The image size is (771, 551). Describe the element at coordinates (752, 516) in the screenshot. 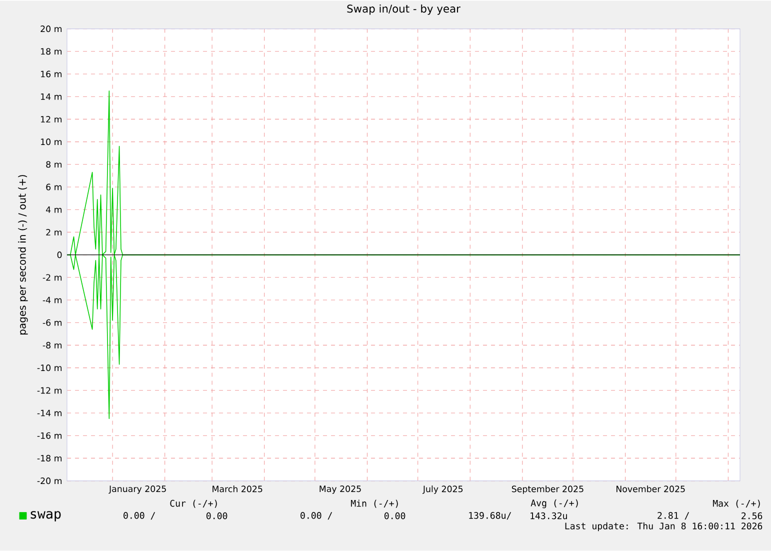

I see `text: 2.56` at that location.